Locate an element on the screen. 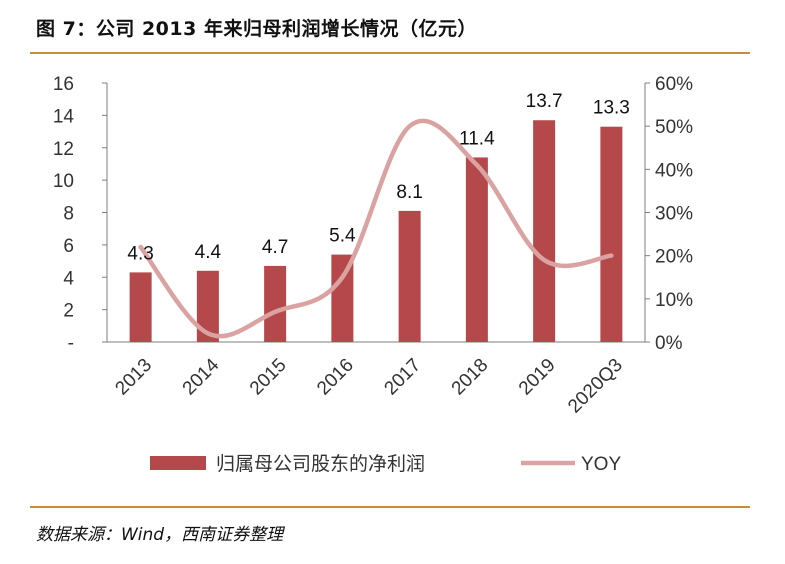 The image size is (785, 564). bar-value-label: 4.4 is located at coordinates (208, 252).